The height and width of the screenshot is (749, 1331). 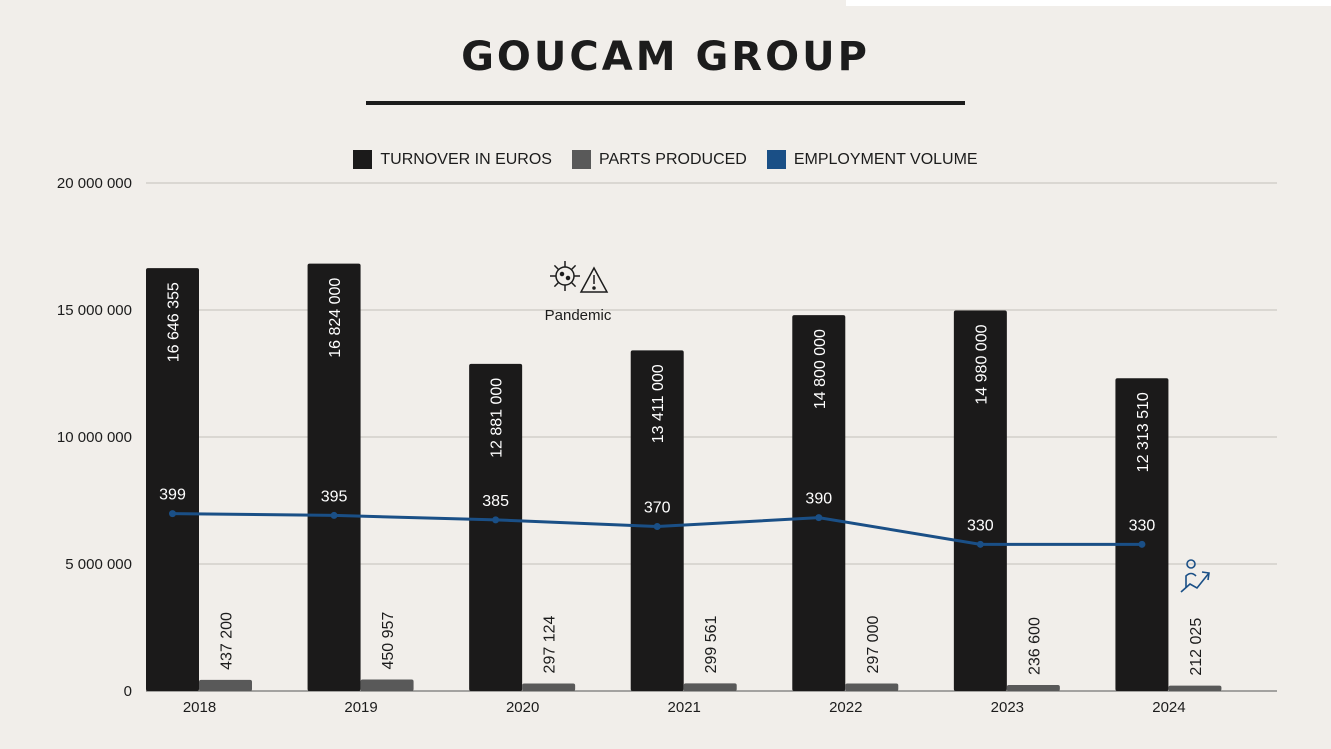 I want to click on person-growth-icon, so click(x=1195, y=576).